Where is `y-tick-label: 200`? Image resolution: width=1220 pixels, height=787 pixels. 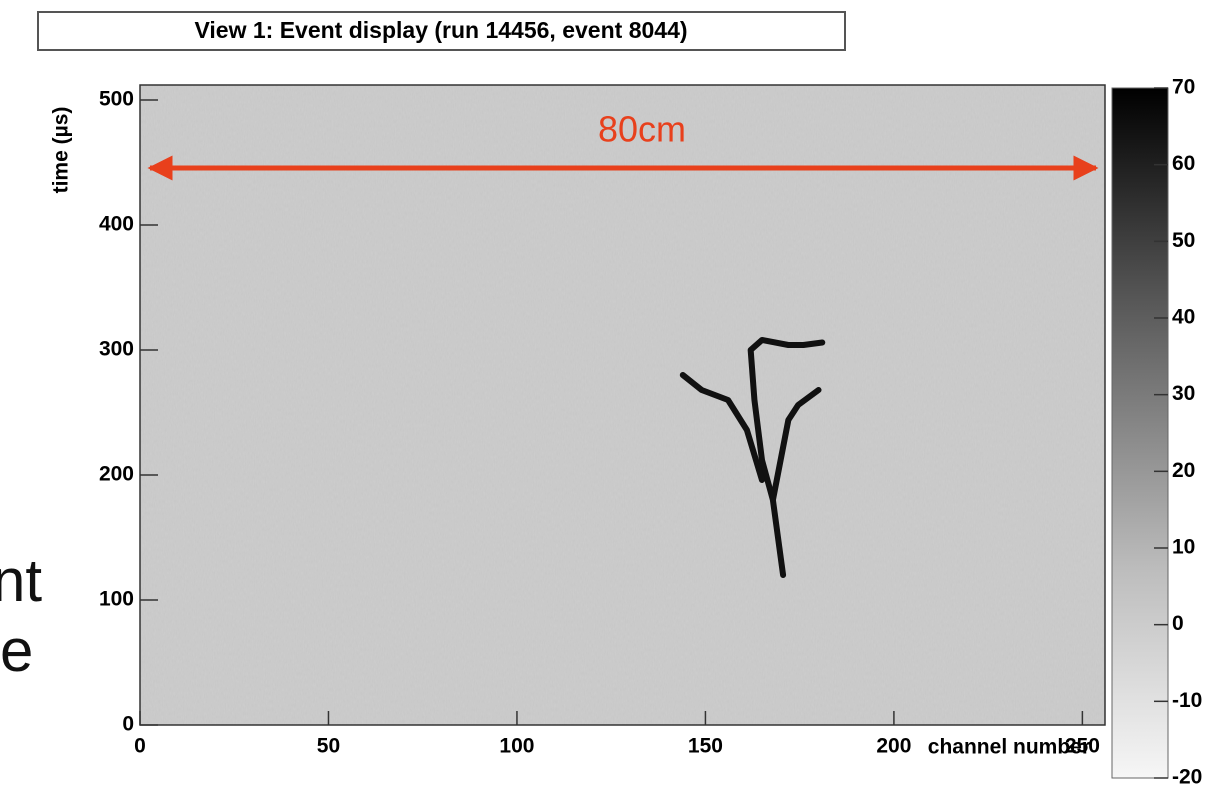 y-tick-label: 200 is located at coordinates (116, 474).